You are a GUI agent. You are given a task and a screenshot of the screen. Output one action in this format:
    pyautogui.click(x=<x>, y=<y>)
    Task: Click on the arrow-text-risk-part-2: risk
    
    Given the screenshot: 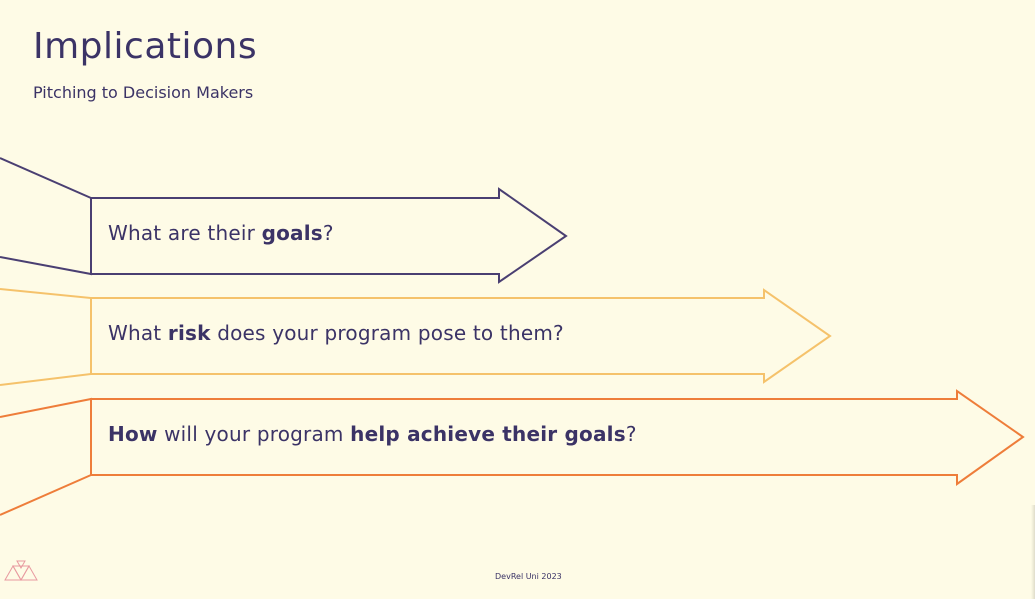 What is the action you would take?
    pyautogui.click(x=189, y=333)
    